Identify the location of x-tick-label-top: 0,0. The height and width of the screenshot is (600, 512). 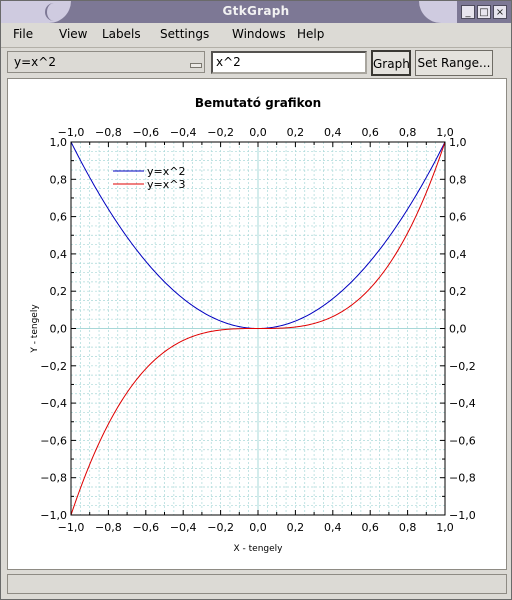
(258, 132).